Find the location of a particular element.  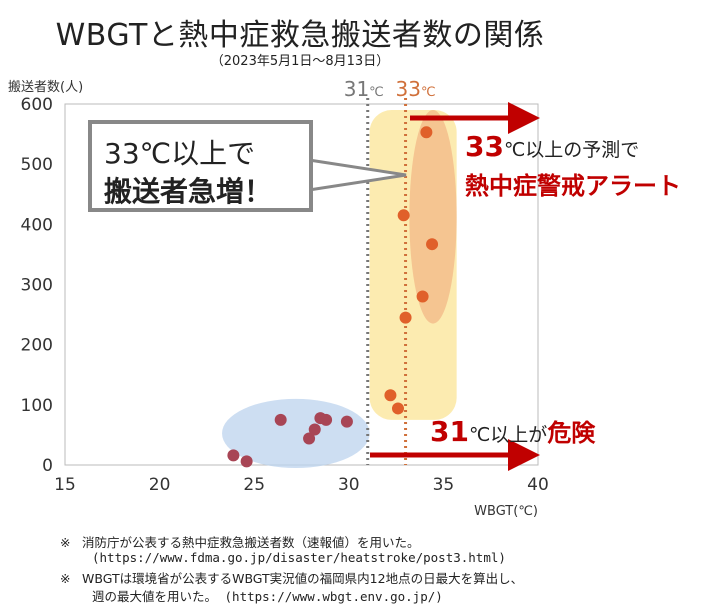

alert-31-danger: 危険 is located at coordinates (571, 433).